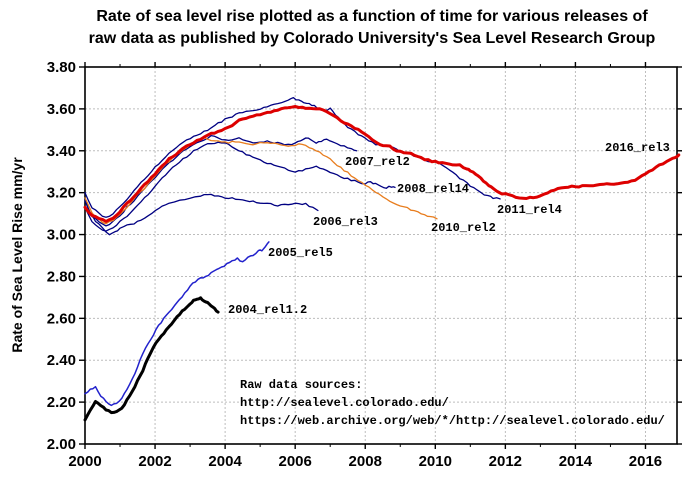 The width and height of the screenshot is (700, 500). I want to click on series-label-2005_rel5: 2005_rel5, so click(300, 253).